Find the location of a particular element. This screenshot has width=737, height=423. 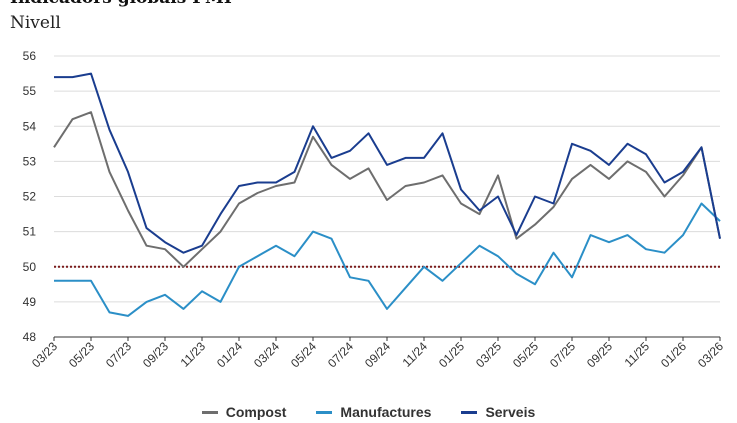

x-tick-label: 05/24 is located at coordinates (303, 354).